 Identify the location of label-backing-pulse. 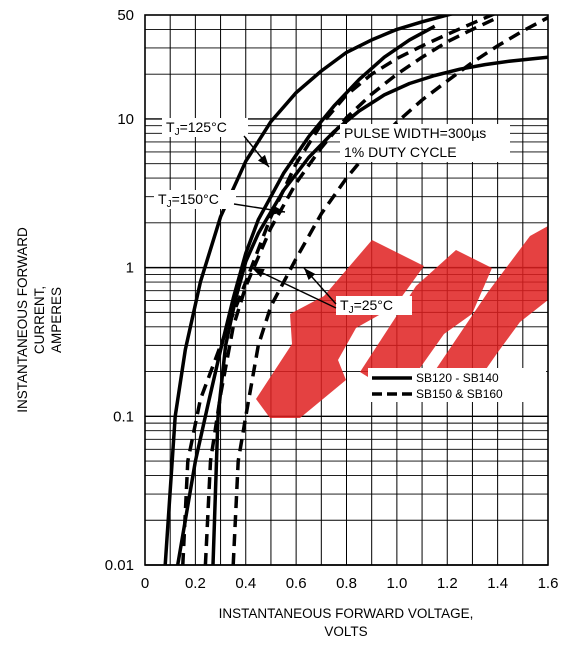
(425, 143).